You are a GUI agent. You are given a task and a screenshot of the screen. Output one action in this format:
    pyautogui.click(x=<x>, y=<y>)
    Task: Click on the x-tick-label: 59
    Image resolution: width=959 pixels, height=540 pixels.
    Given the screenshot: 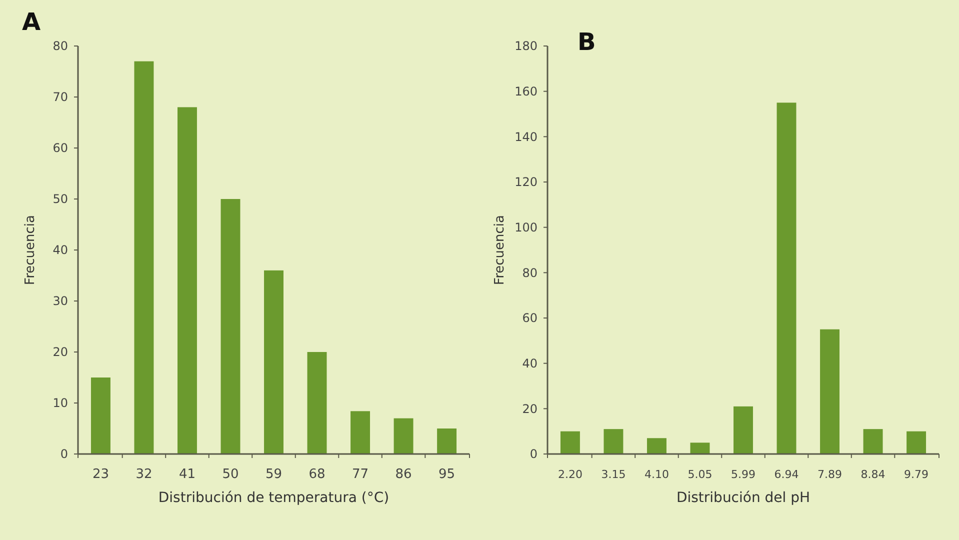 What is the action you would take?
    pyautogui.click(x=273, y=474)
    